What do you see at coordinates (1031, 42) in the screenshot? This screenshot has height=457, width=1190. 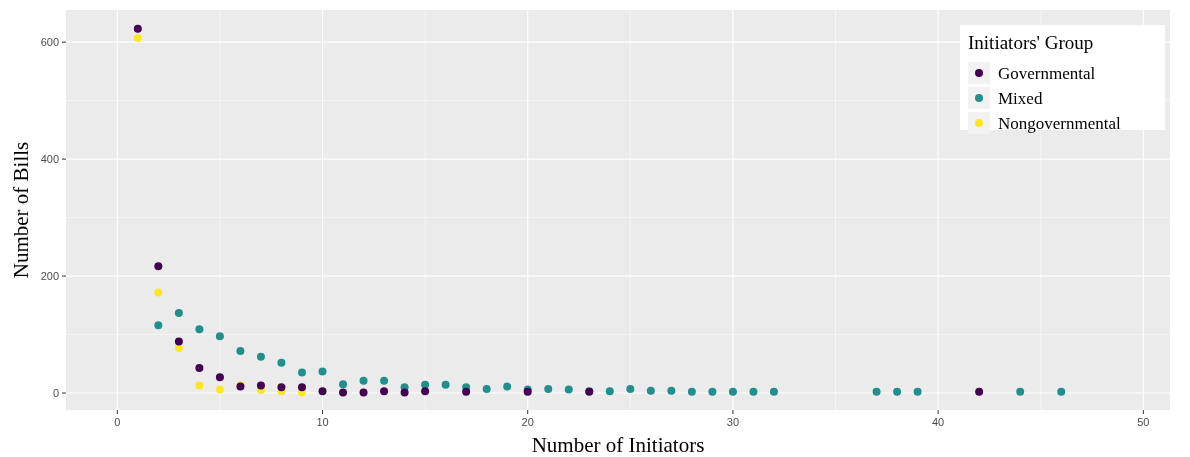 I see `legend-title: Initiators' Group` at bounding box center [1031, 42].